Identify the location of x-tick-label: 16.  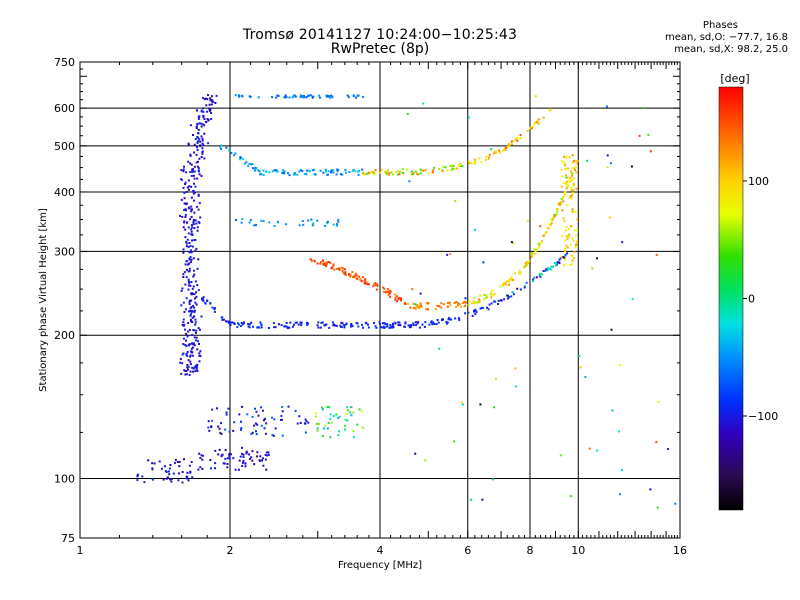
(680, 550).